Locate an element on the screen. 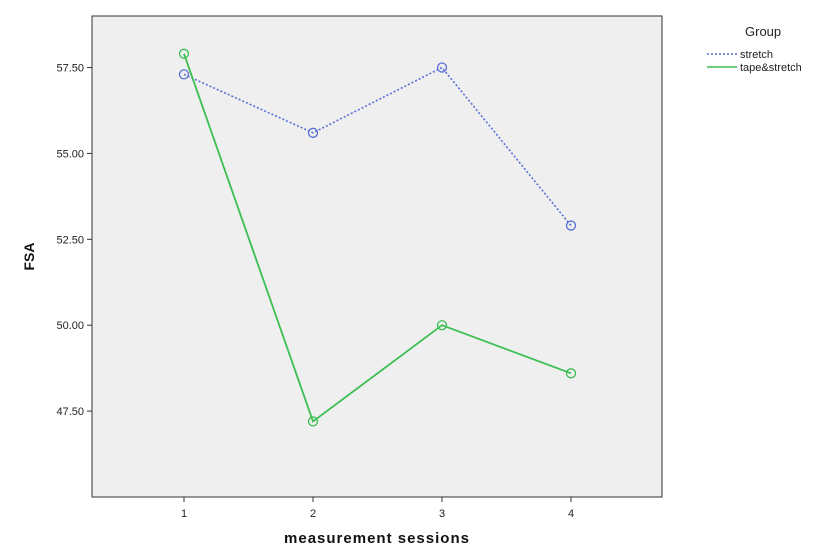 The height and width of the screenshot is (545, 830). x-tick-label: 3 is located at coordinates (442, 514).